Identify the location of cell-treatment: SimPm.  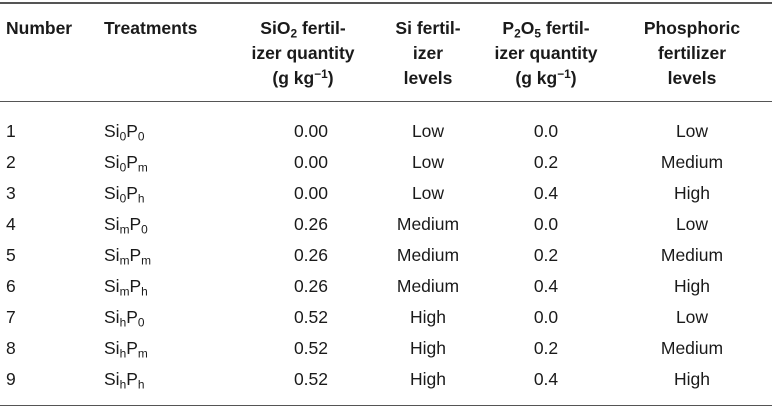
(128, 256).